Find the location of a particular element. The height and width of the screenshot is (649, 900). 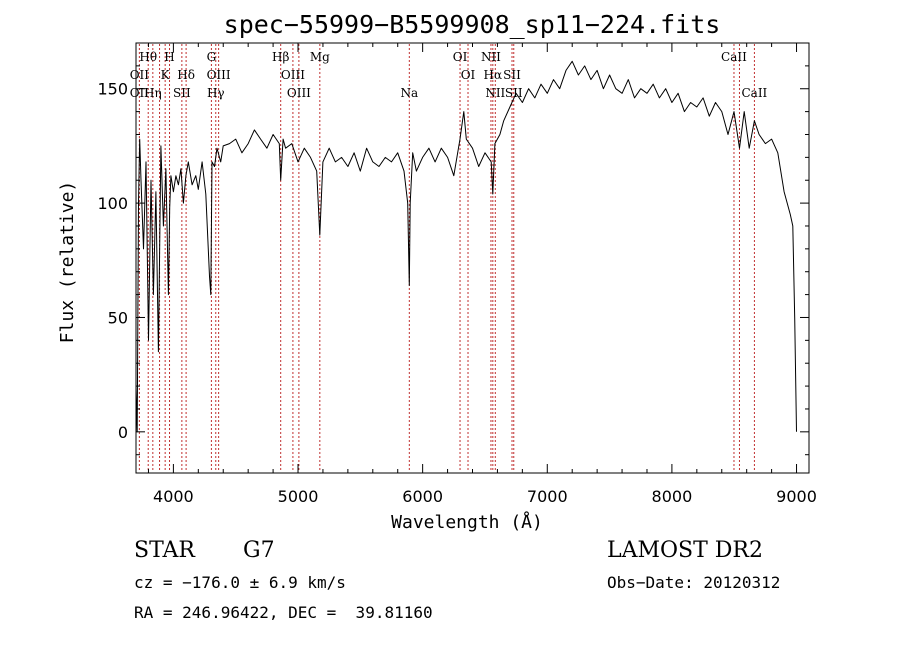

observation-date: Obs−Date: 20120312 is located at coordinates (694, 582).